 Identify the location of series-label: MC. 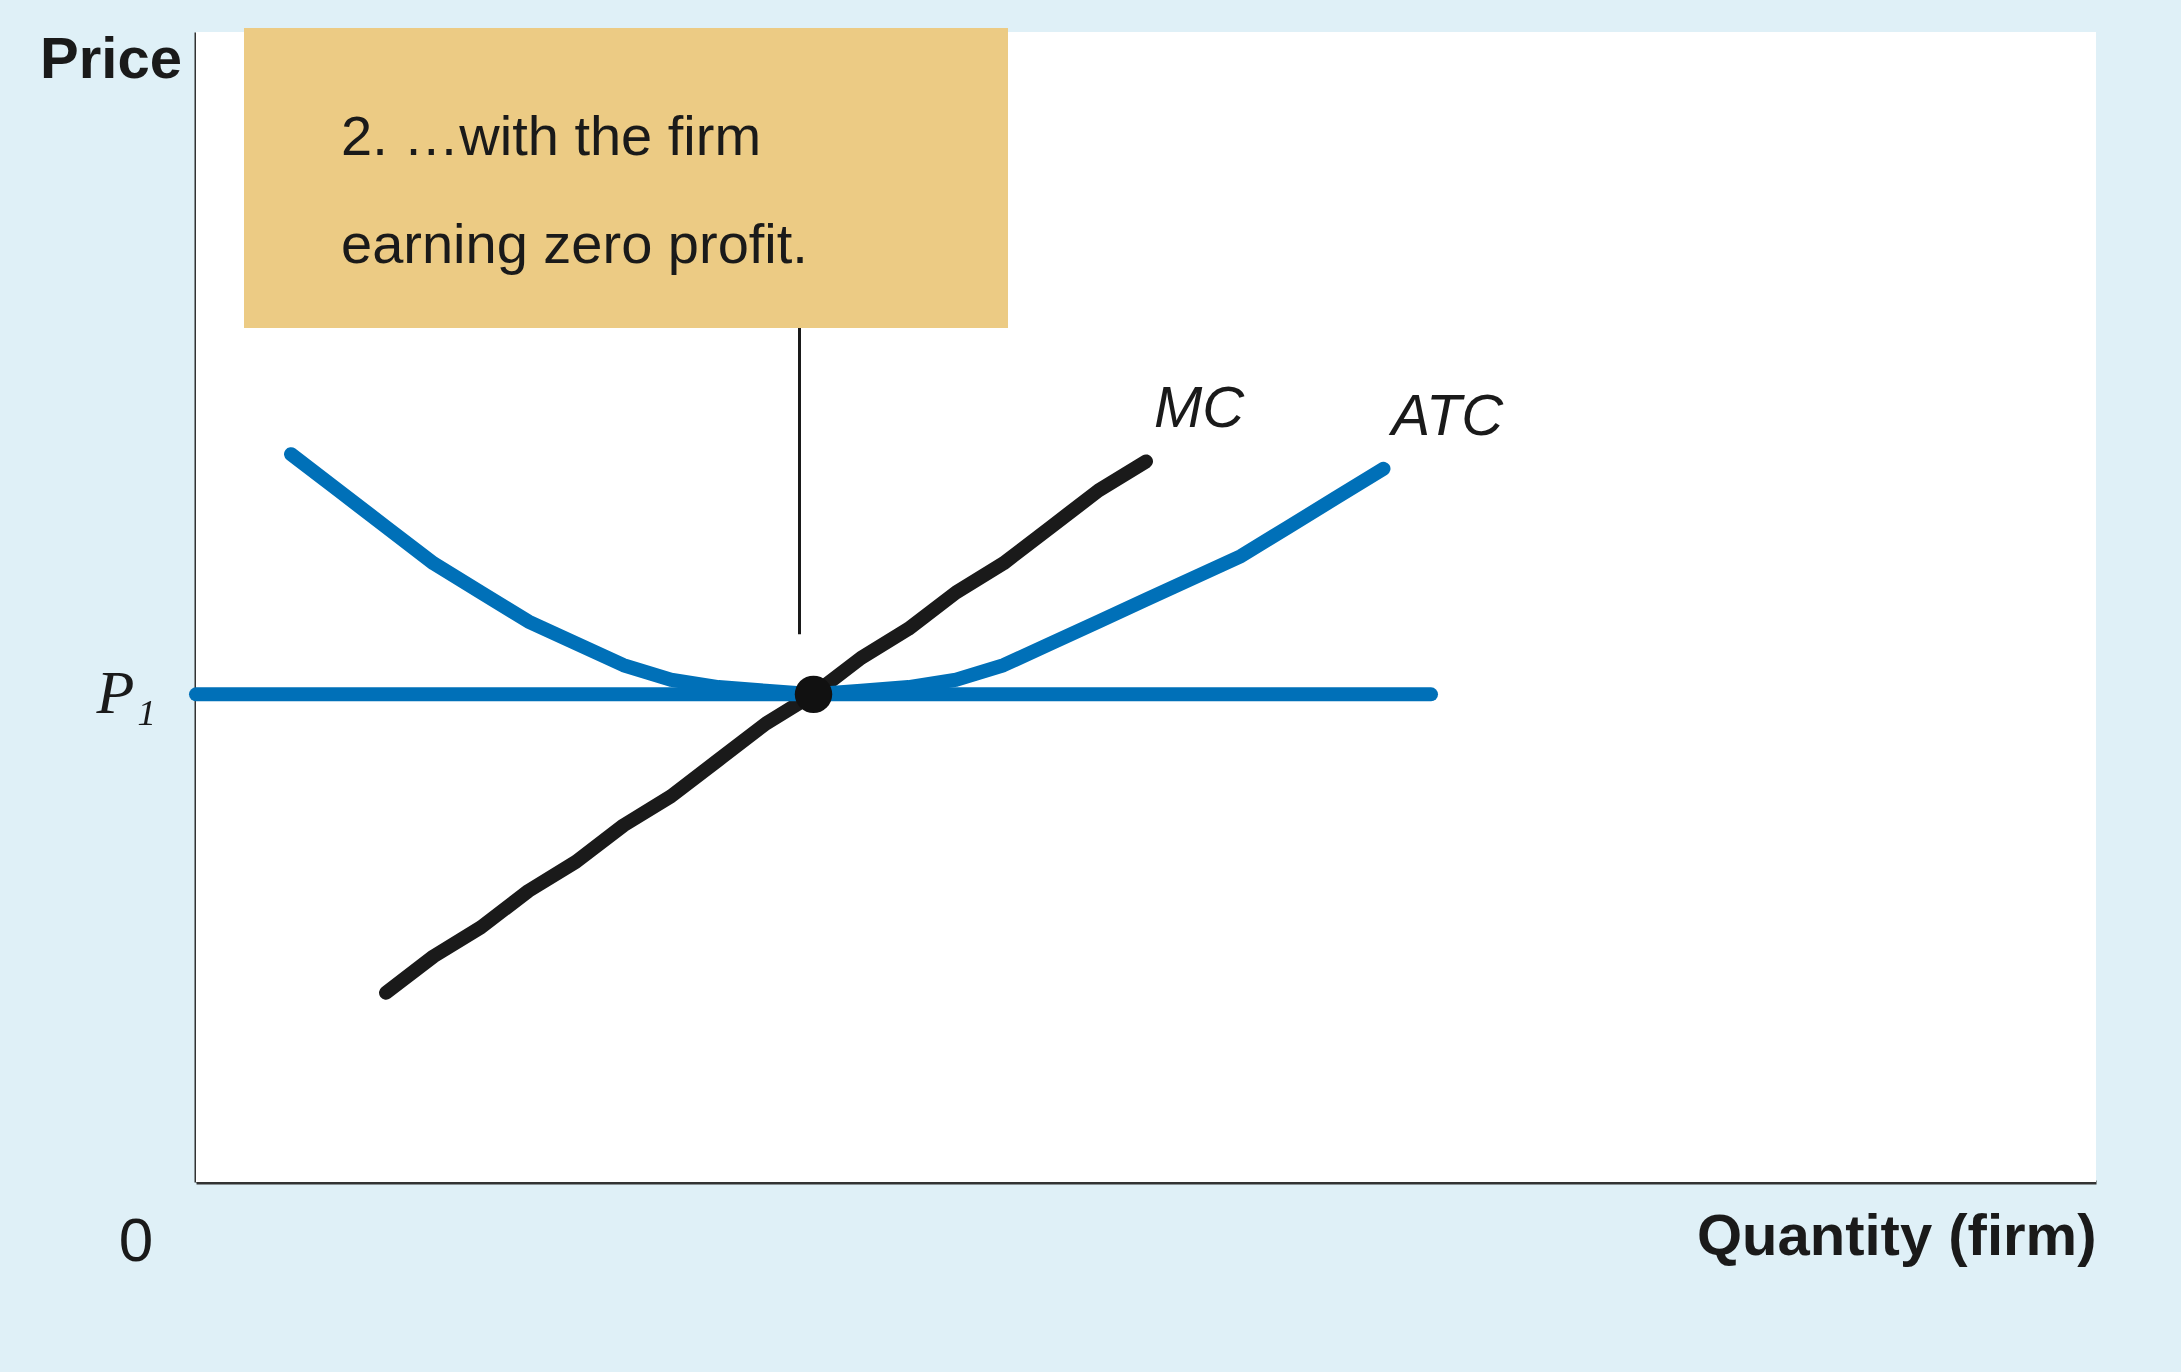
(1200, 407).